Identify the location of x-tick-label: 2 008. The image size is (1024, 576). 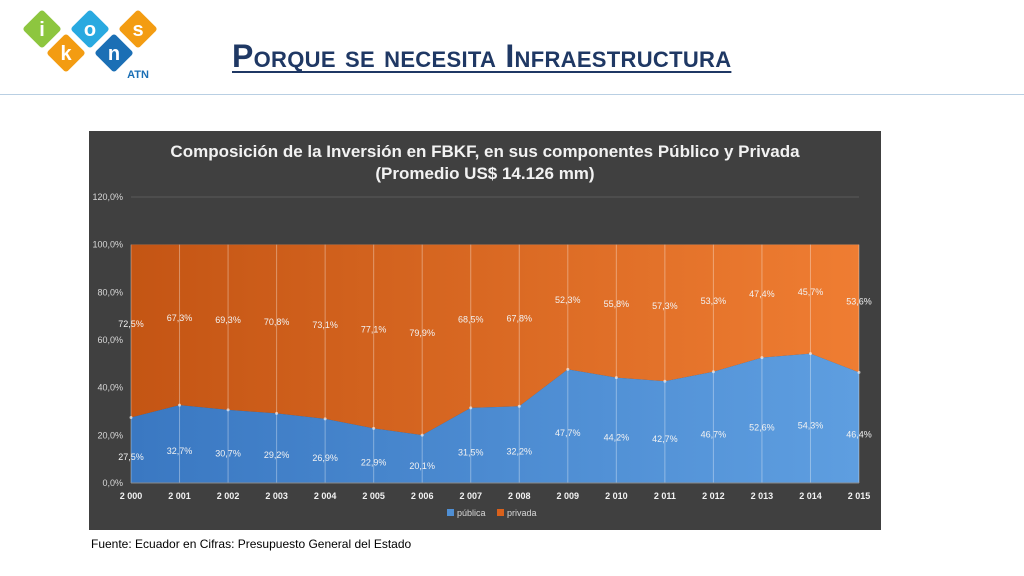
(519, 496).